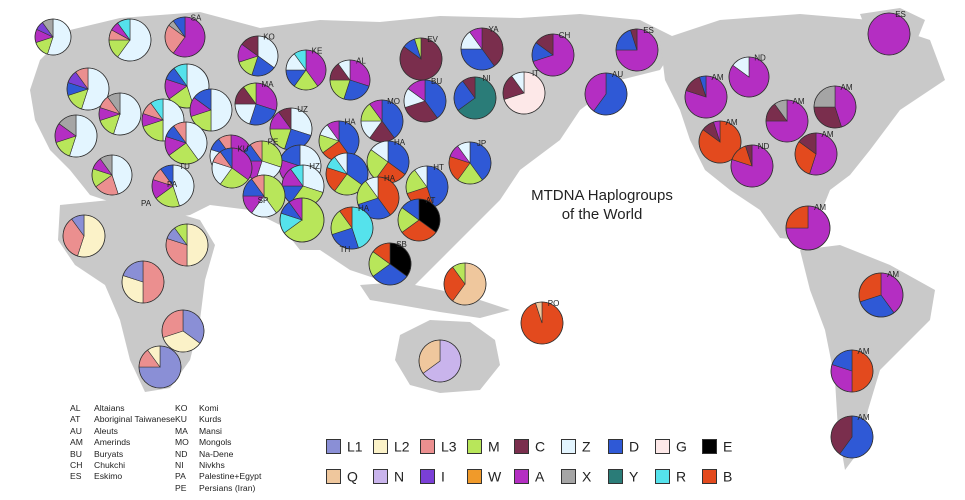  What do you see at coordinates (536, 466) in the screenshot?
I see `haplogroup-legend: L1 L2 L3 M C Z D G E Q N I W A X Y R B` at bounding box center [536, 466].